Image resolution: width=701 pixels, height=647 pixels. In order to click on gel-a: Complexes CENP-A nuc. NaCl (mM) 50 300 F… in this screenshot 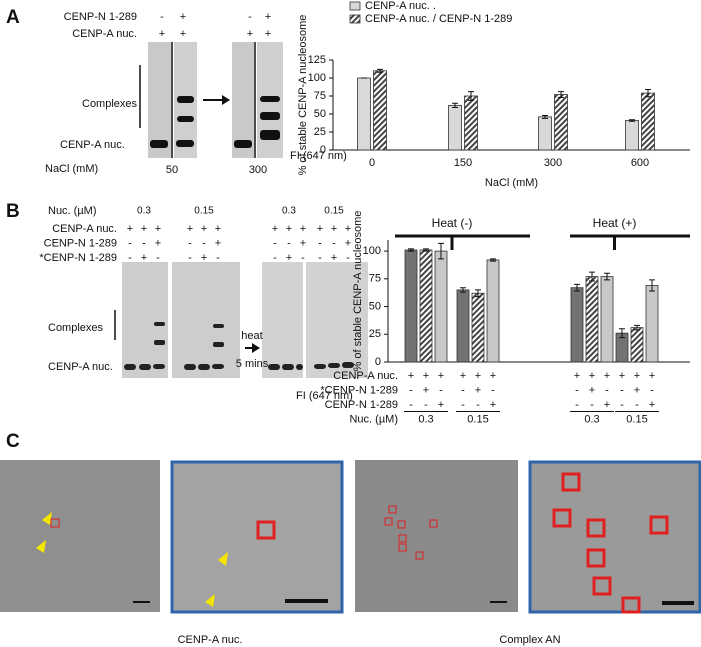, I will do `click(196, 109)`.